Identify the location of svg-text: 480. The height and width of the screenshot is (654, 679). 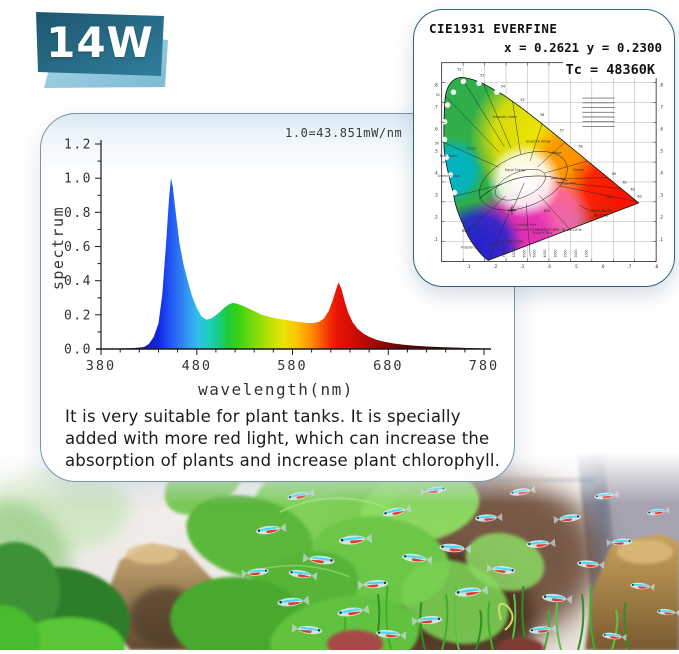
(197, 366).